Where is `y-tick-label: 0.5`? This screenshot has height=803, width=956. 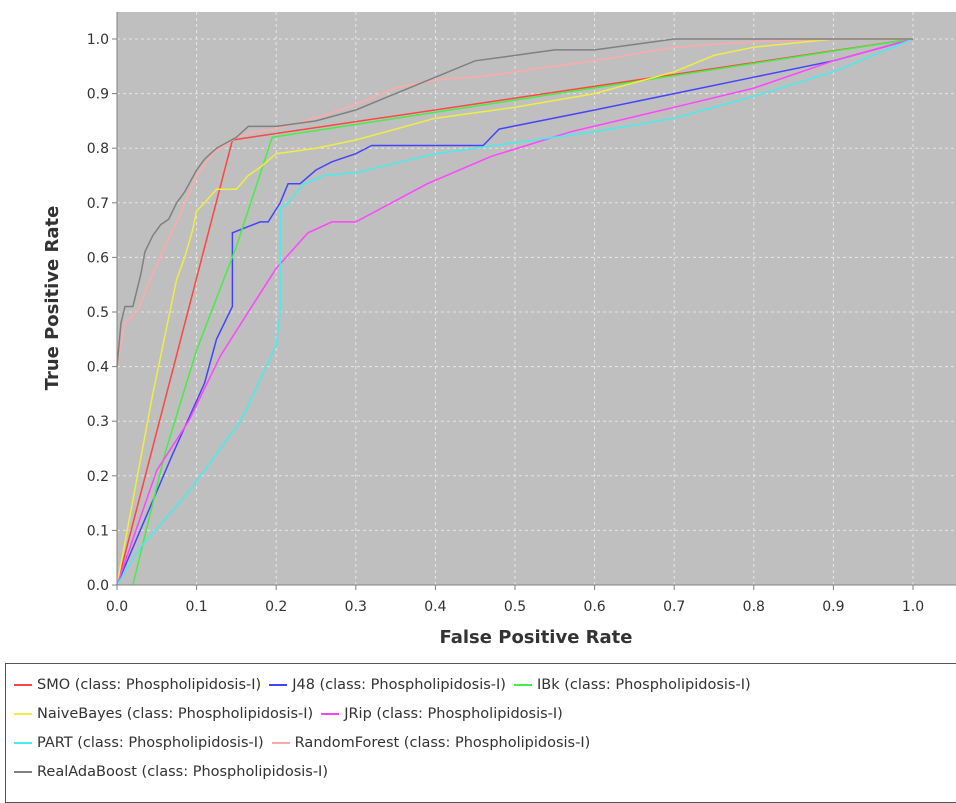
y-tick-label: 0.5 is located at coordinates (98, 313).